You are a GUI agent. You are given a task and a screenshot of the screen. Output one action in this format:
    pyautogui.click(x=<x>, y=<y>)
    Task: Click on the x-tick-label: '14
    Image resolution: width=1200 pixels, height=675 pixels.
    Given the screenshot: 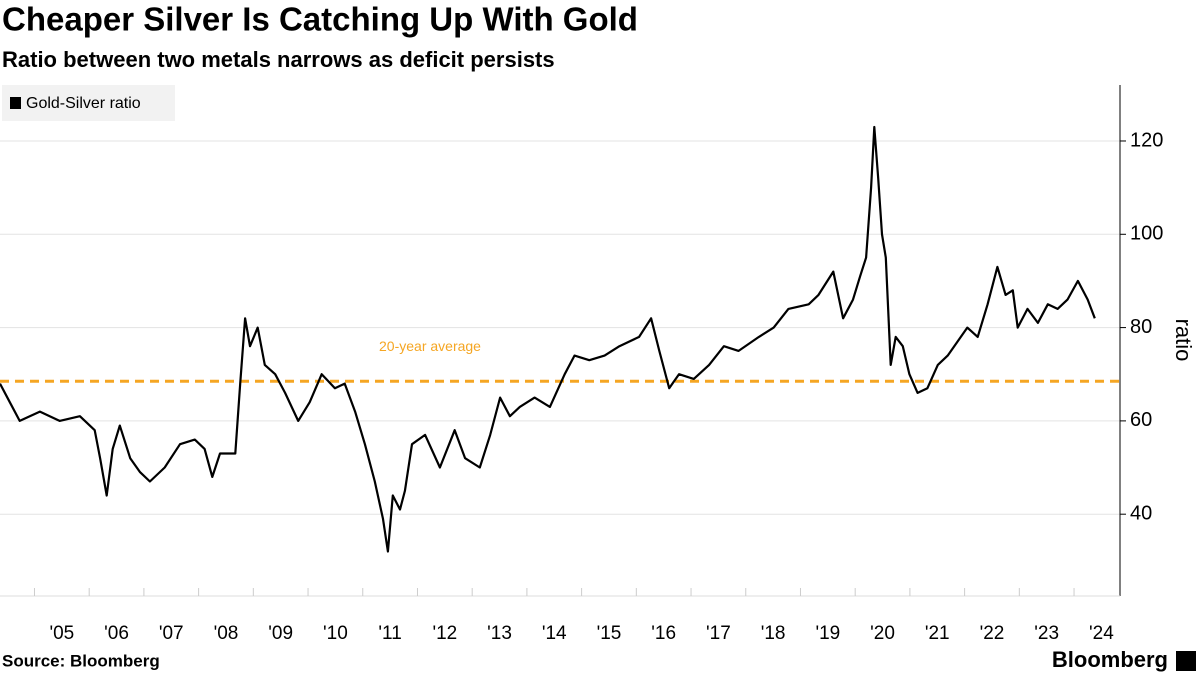 What is the action you would take?
    pyautogui.click(x=554, y=633)
    